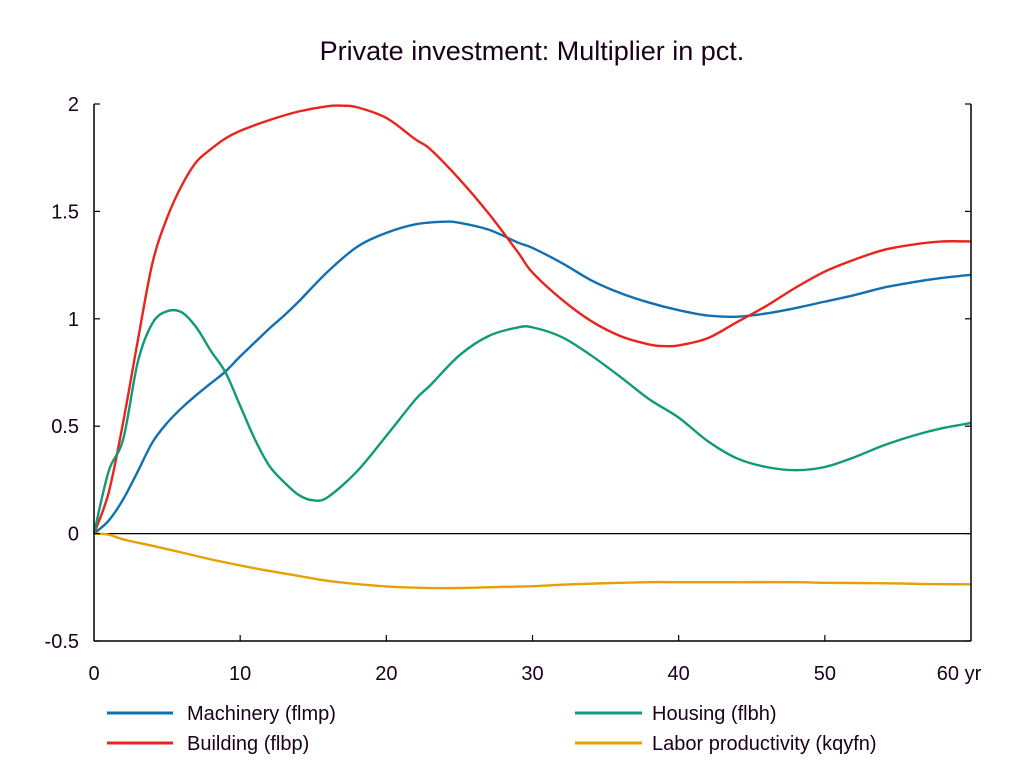 Image resolution: width=1024 pixels, height=778 pixels. Describe the element at coordinates (532, 561) in the screenshot. I see `series-line-labor-productivity-kqyfn` at that location.